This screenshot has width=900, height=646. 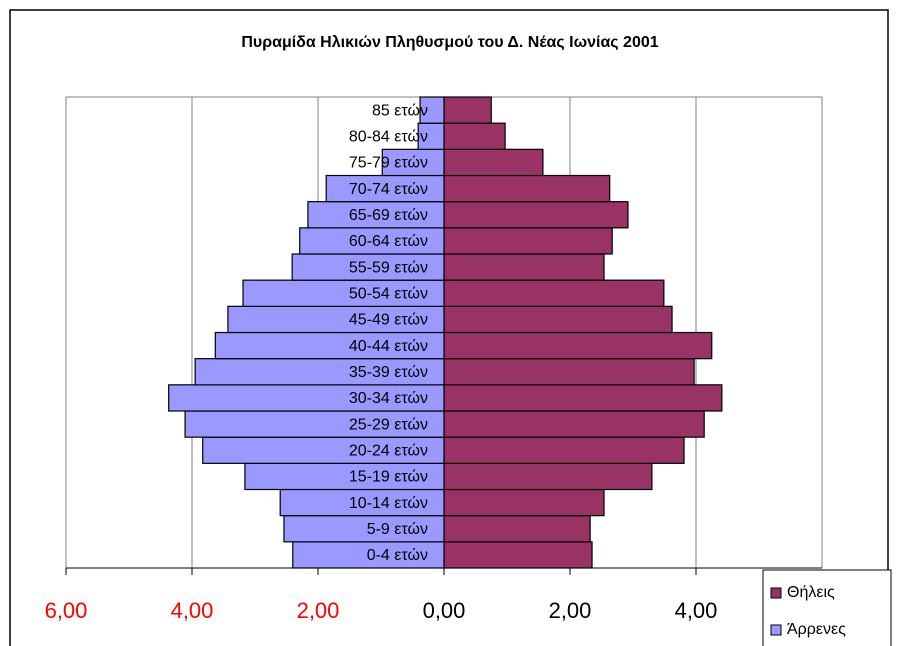 I want to click on legend-label: Θήλεις, so click(x=811, y=592).